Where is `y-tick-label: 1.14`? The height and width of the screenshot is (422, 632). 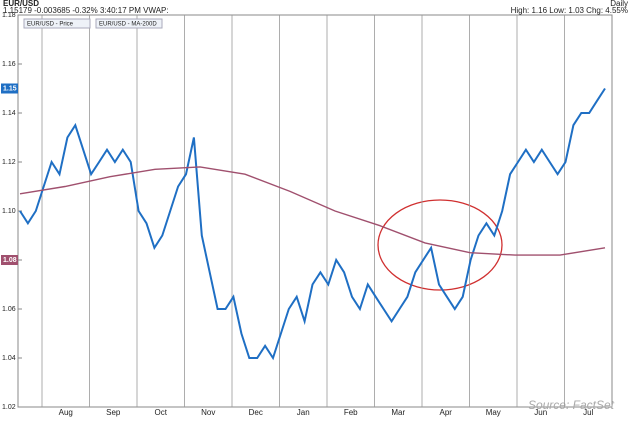 y-tick-label: 1.14 is located at coordinates (9, 113).